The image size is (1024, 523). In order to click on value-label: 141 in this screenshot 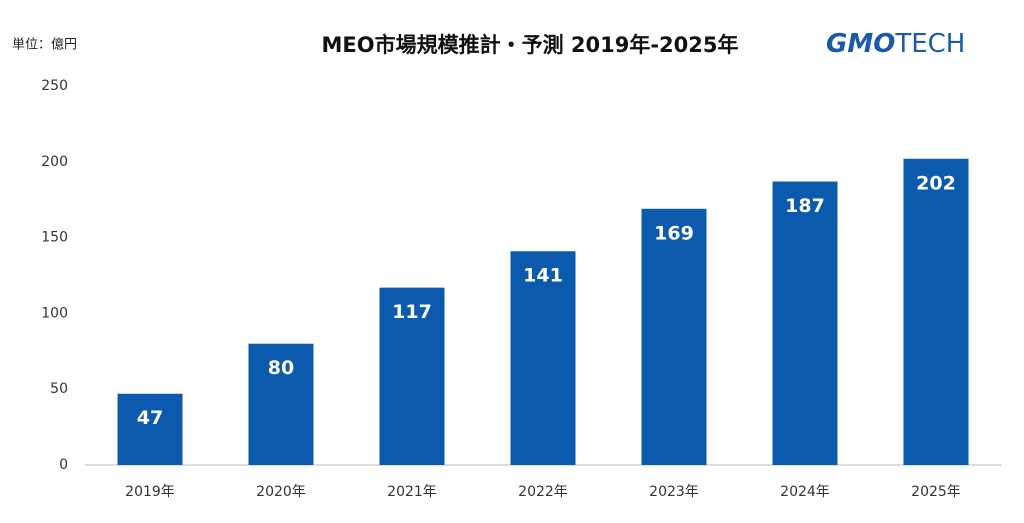, I will do `click(543, 276)`.